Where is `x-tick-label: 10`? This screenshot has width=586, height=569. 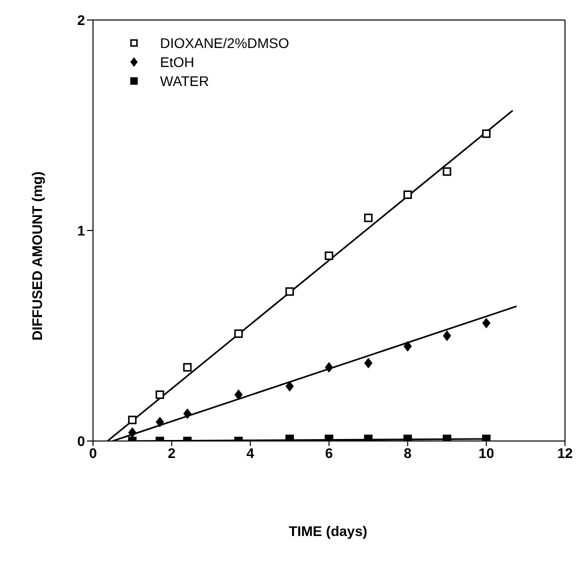
x-tick-label: 10 is located at coordinates (486, 452).